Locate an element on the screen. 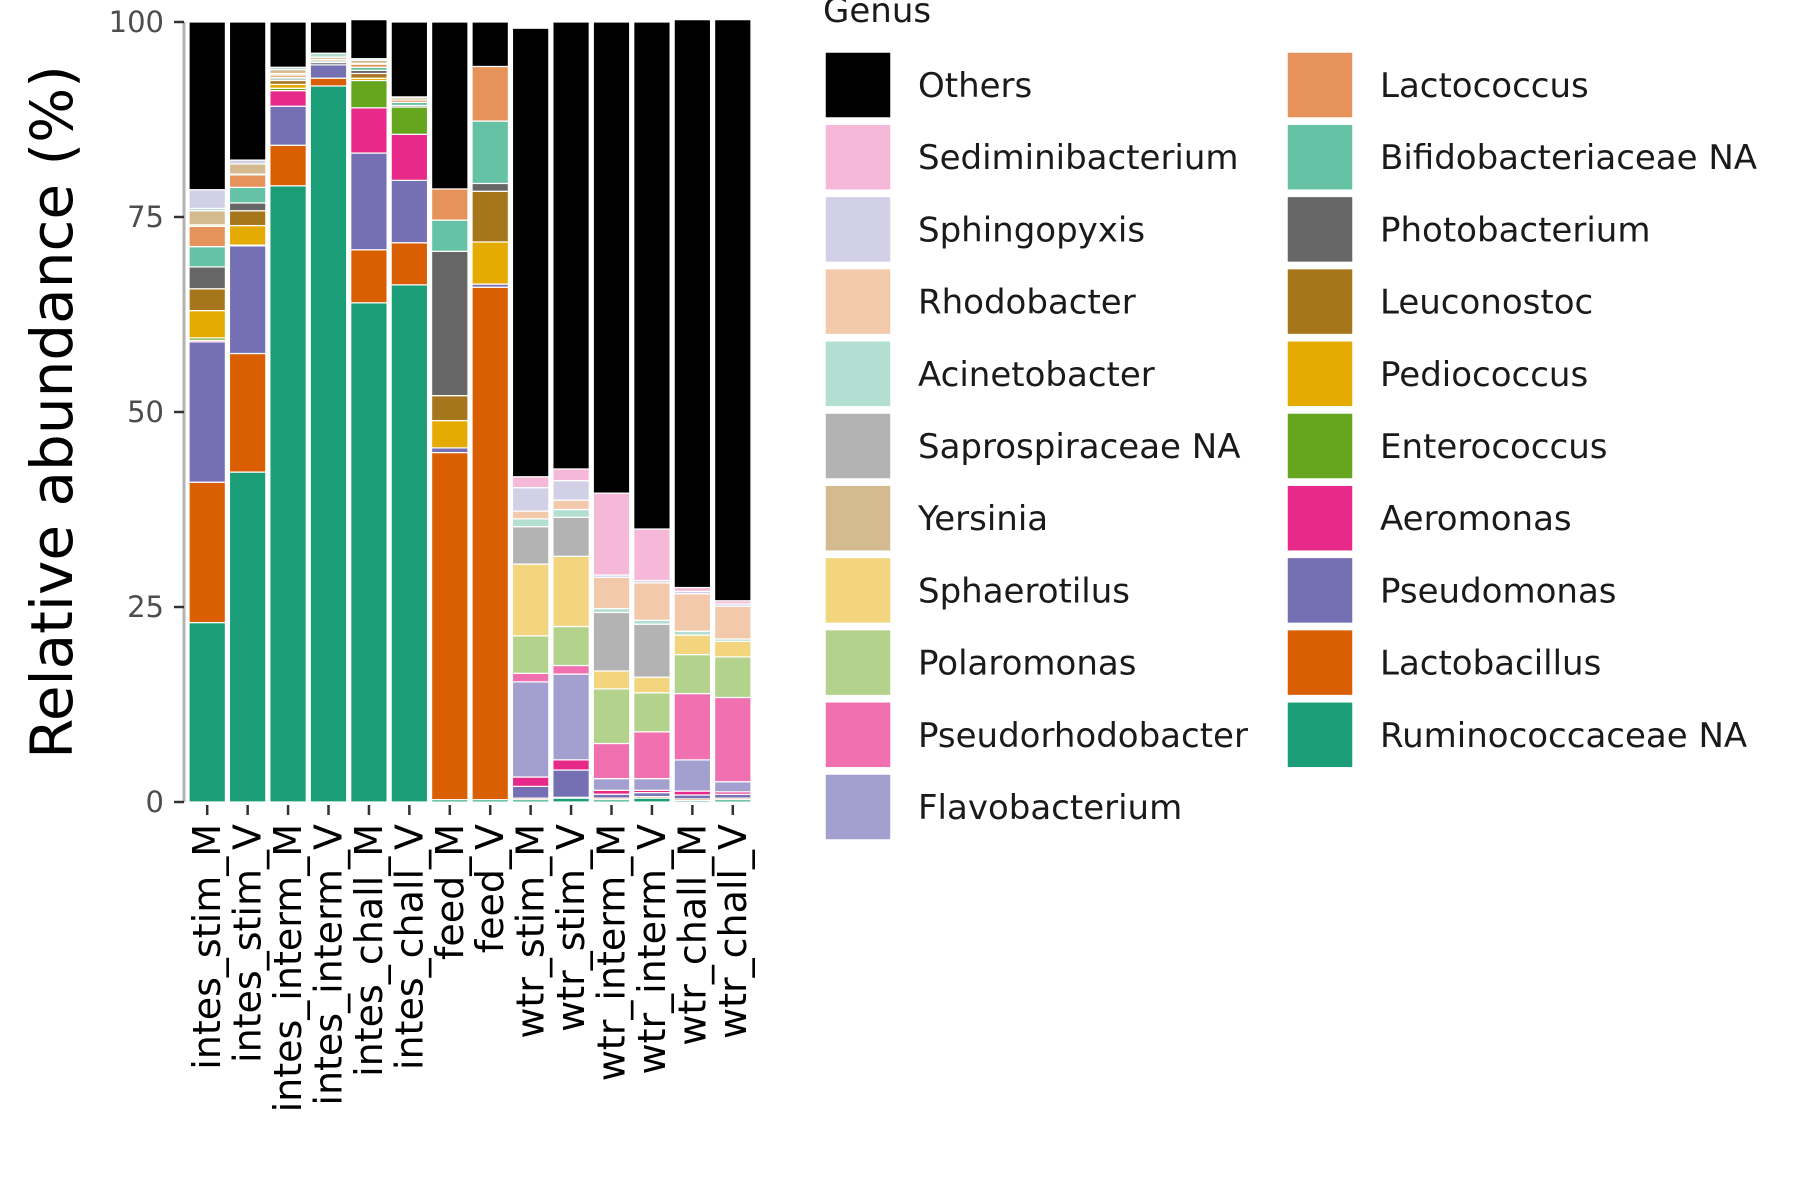 Image resolution: width=1800 pixels, height=1200 pixels. x-tick-label: wtr_stim_M is located at coordinates (531, 931).